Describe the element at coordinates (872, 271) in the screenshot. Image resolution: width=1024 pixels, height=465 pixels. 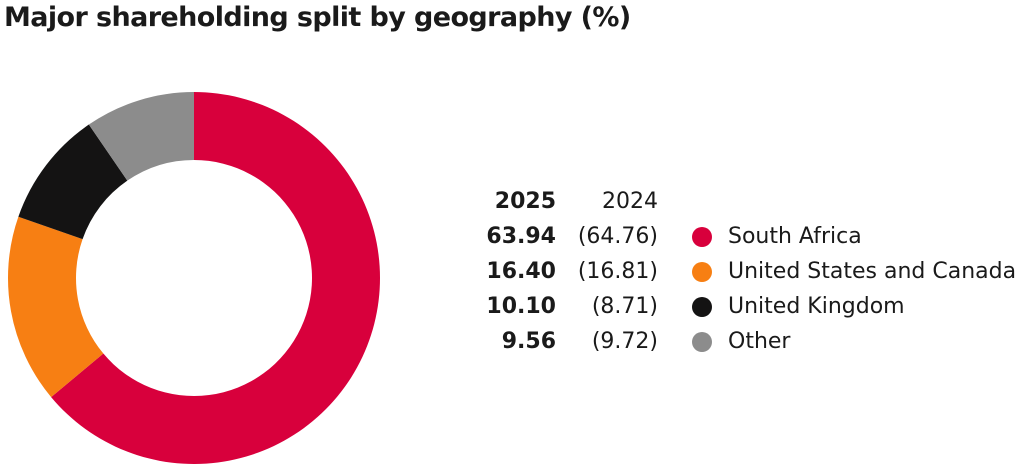
I see `legend-label-united-states-and-canada: United States and Canada` at that location.